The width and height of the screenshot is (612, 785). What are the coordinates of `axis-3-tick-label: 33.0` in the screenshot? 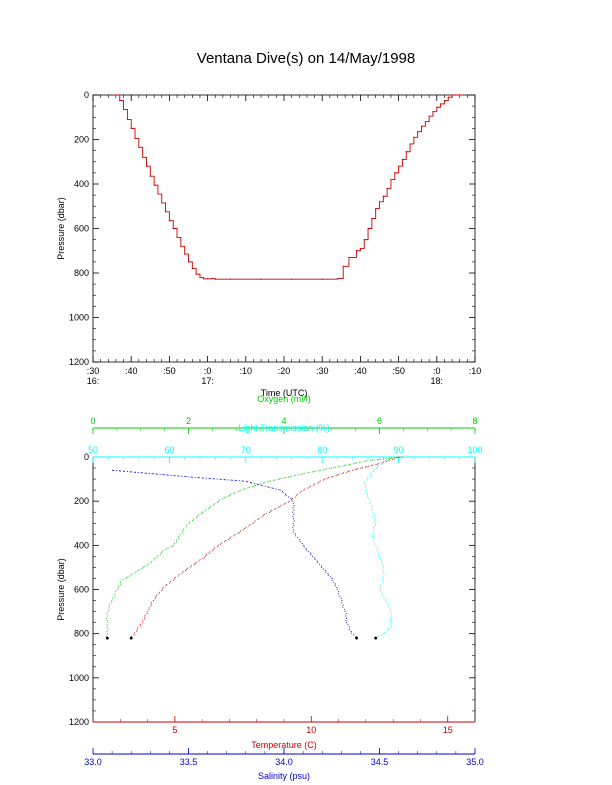 It's located at (93, 762).